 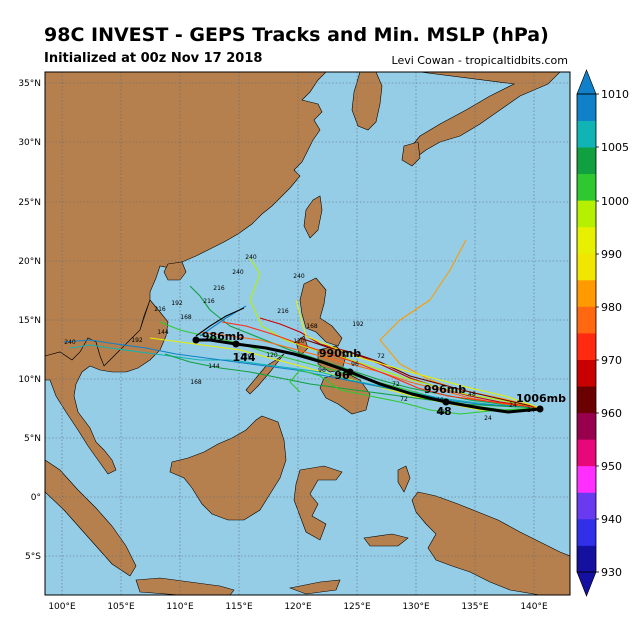 What do you see at coordinates (404, 479) in the screenshot?
I see `land-halmahera` at bounding box center [404, 479].